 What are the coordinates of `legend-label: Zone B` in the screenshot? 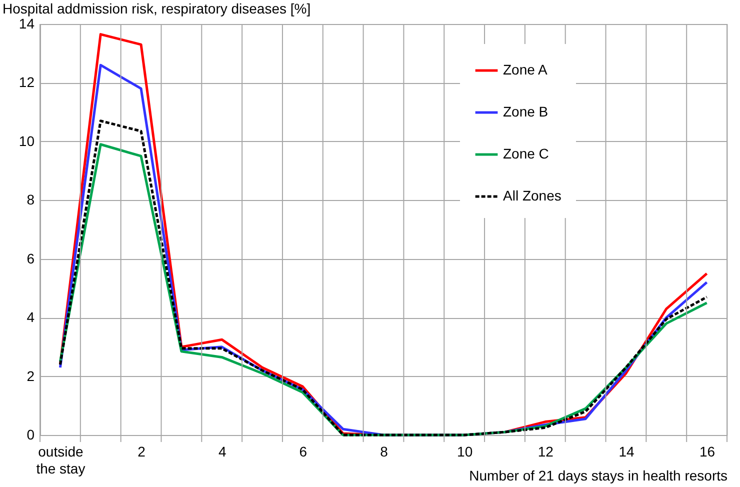 It's located at (525, 112).